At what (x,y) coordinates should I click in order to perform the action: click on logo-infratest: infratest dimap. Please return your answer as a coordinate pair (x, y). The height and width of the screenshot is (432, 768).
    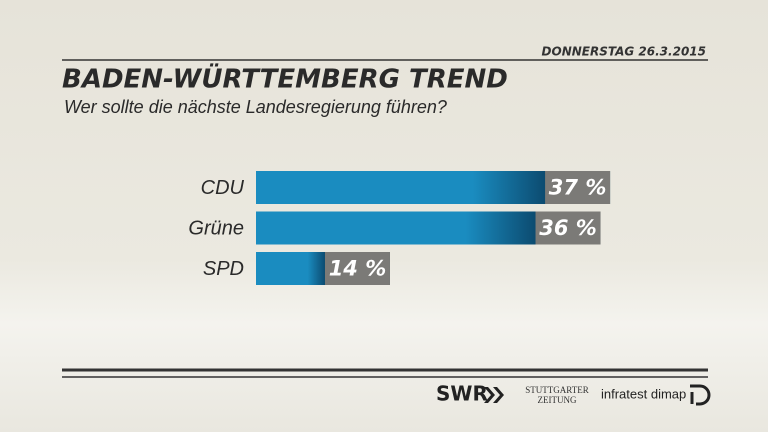
    Looking at the image, I should click on (643, 393).